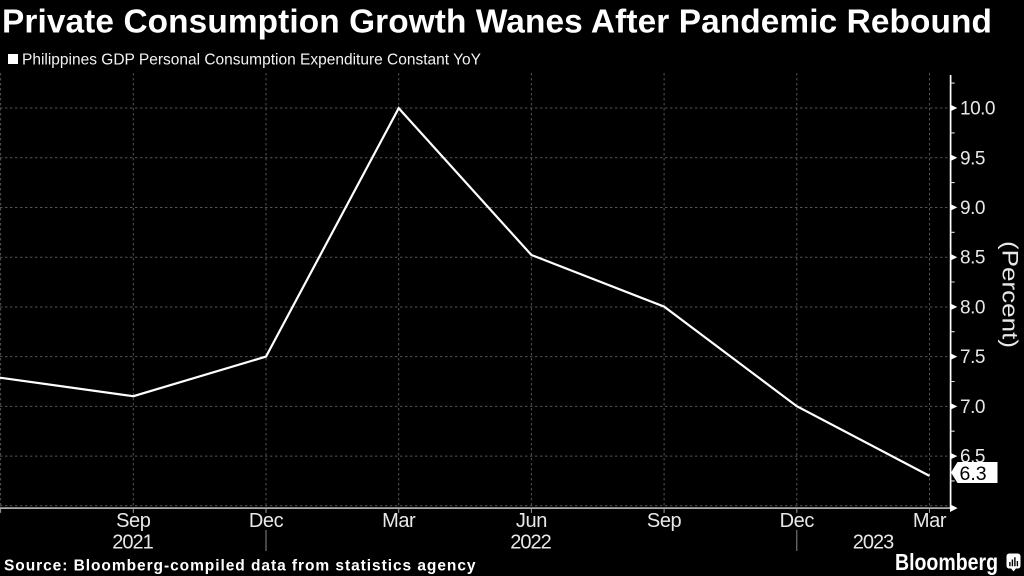 The height and width of the screenshot is (576, 1024). What do you see at coordinates (972, 258) in the screenshot?
I see `svg-text: 8.5` at bounding box center [972, 258].